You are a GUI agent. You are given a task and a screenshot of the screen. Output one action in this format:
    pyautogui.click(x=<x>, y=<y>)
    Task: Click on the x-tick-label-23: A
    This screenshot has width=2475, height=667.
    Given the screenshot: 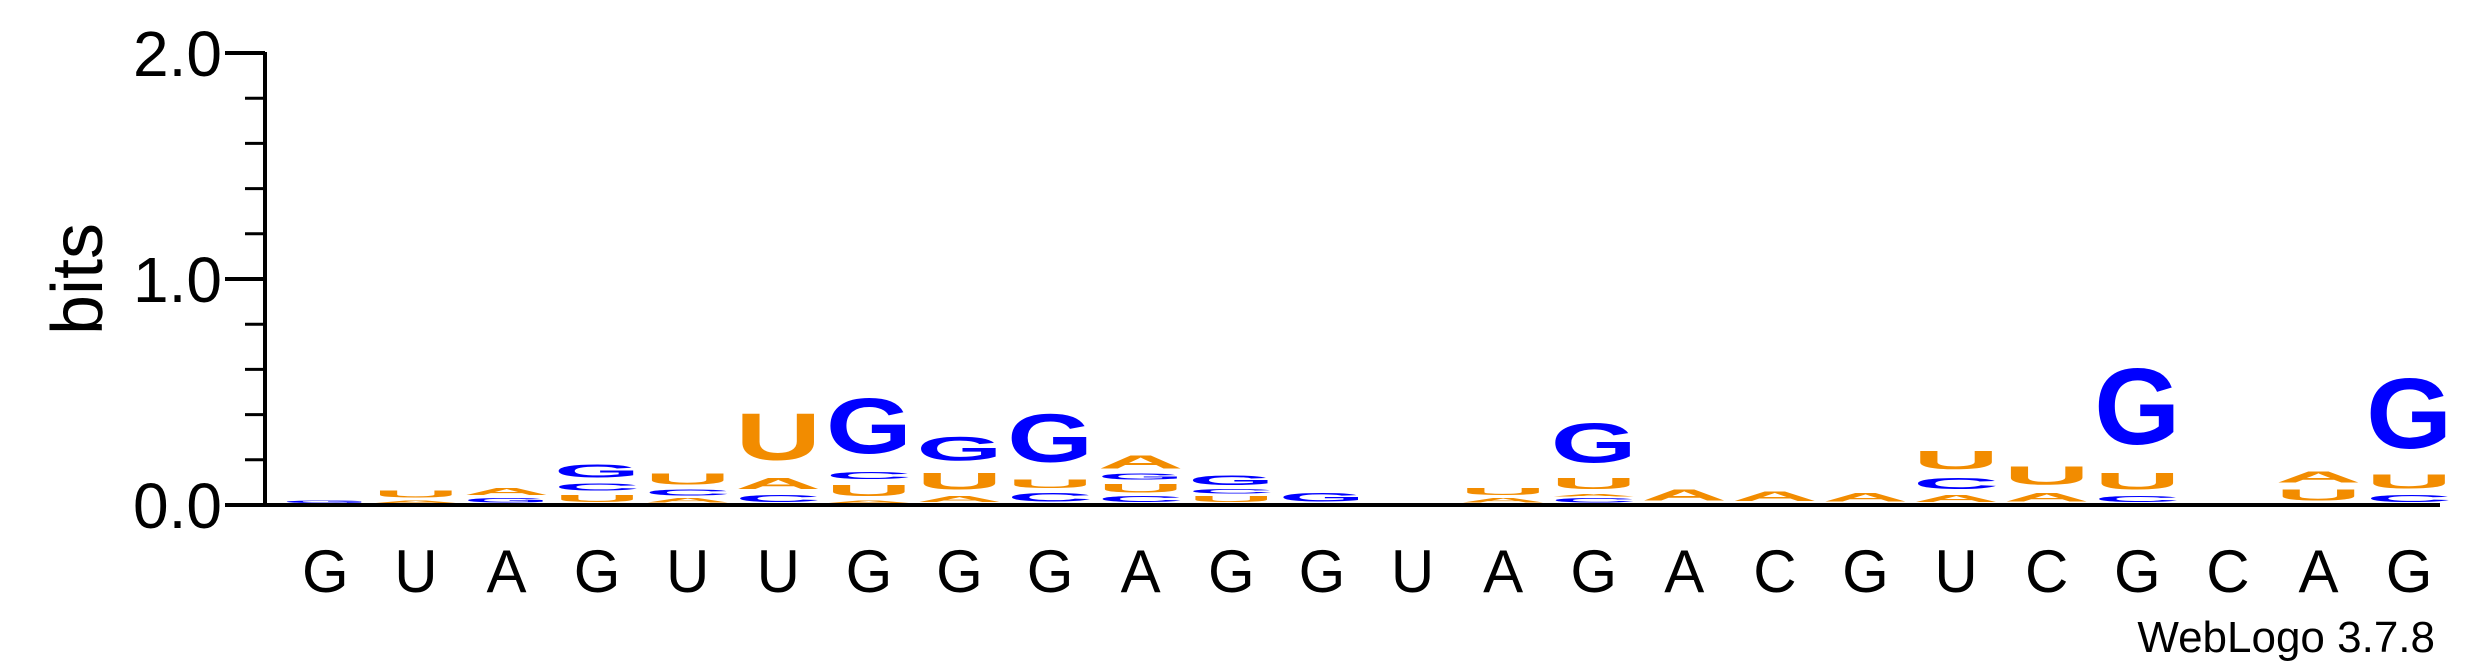 What is the action you would take?
    pyautogui.click(x=2318, y=571)
    